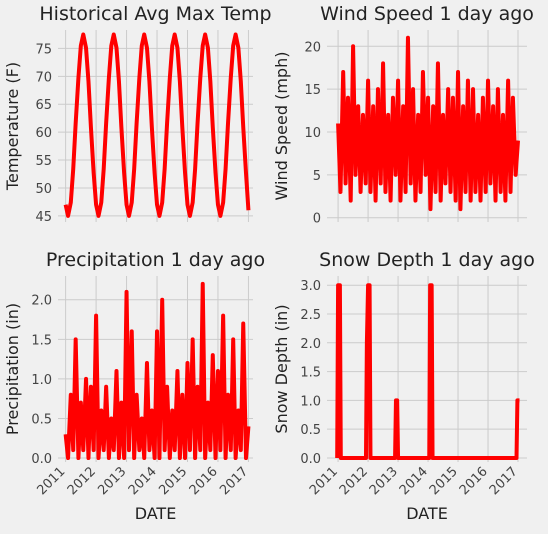 This screenshot has height=534, width=548. Describe the element at coordinates (43, 49) in the screenshot. I see `y-tick-label: 75` at that location.